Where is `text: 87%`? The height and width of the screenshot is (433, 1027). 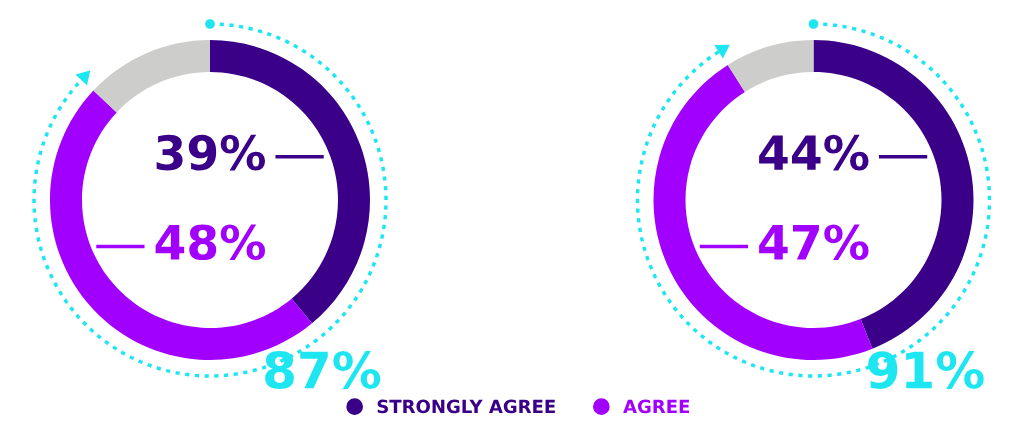 text: 87% is located at coordinates (323, 370).